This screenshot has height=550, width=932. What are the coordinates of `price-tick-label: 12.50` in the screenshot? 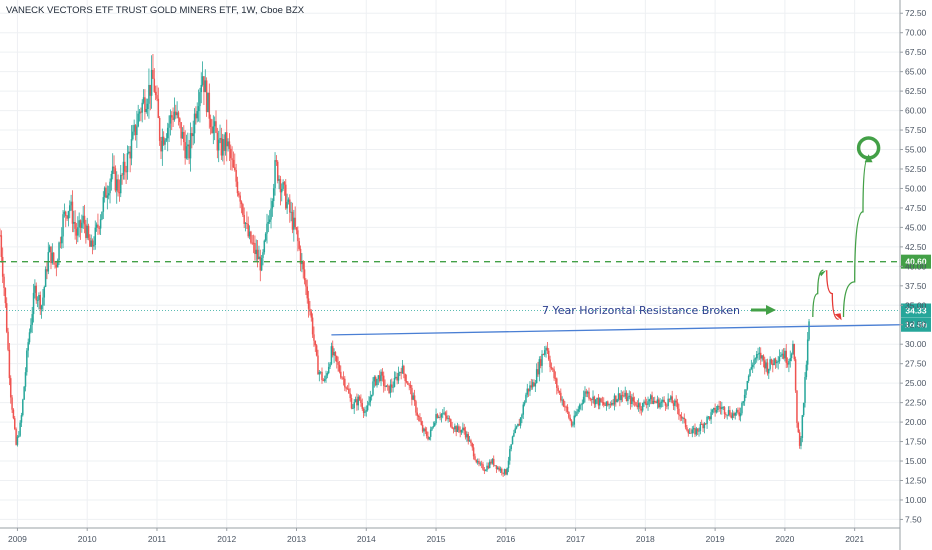 It's located at (916, 480).